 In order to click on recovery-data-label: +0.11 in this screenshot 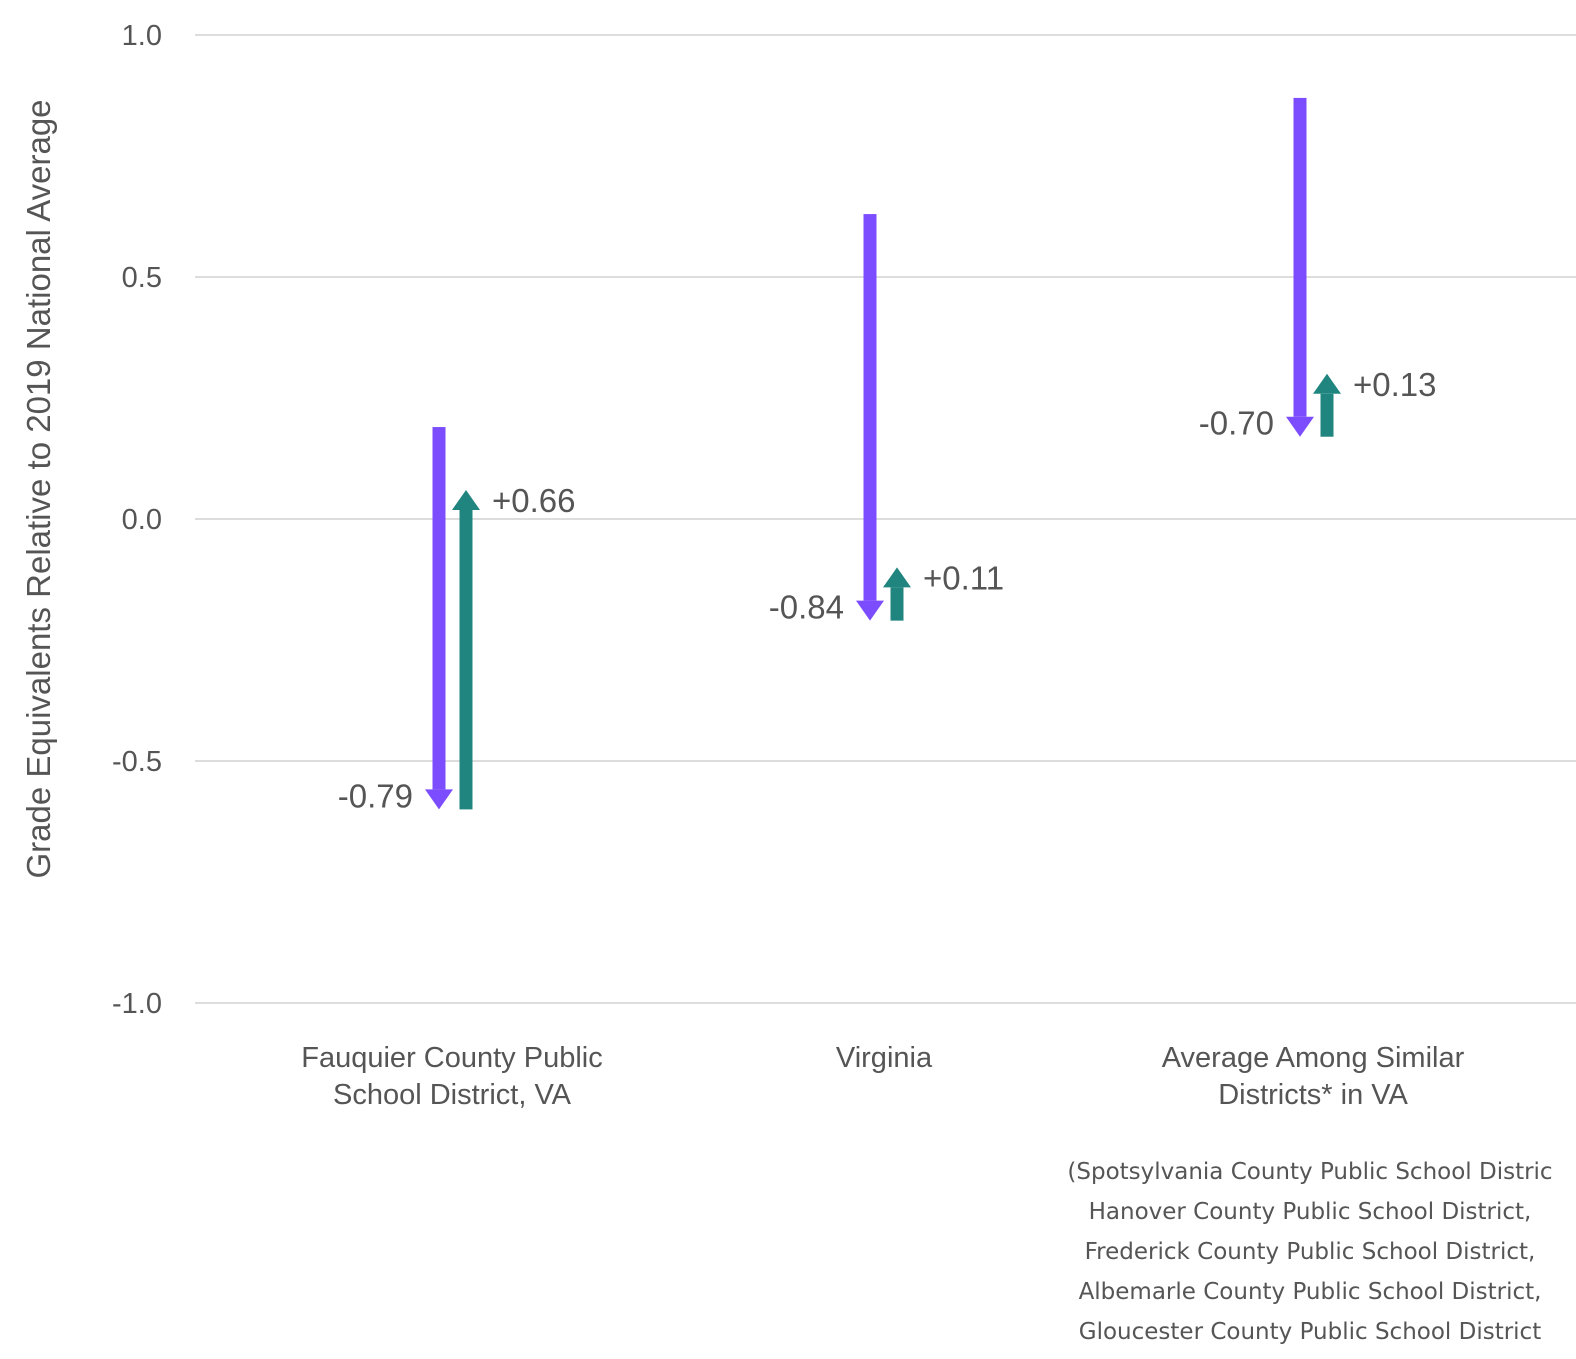, I will do `click(963, 577)`.